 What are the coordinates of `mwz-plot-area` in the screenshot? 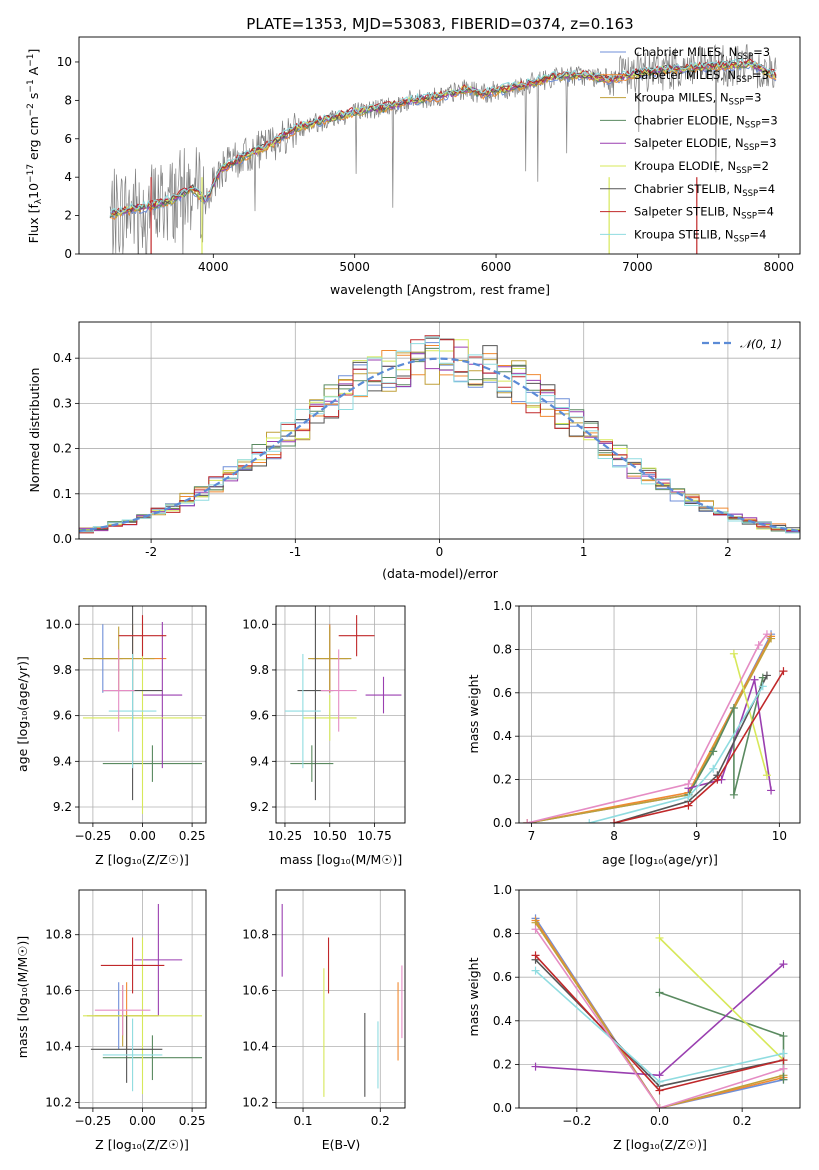 It's located at (659, 1011).